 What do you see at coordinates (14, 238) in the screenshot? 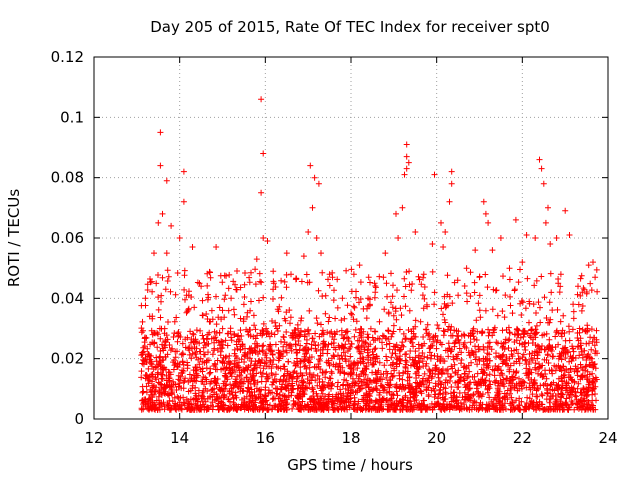
I see `y-axis-label: ROTI / TECUs` at bounding box center [14, 238].